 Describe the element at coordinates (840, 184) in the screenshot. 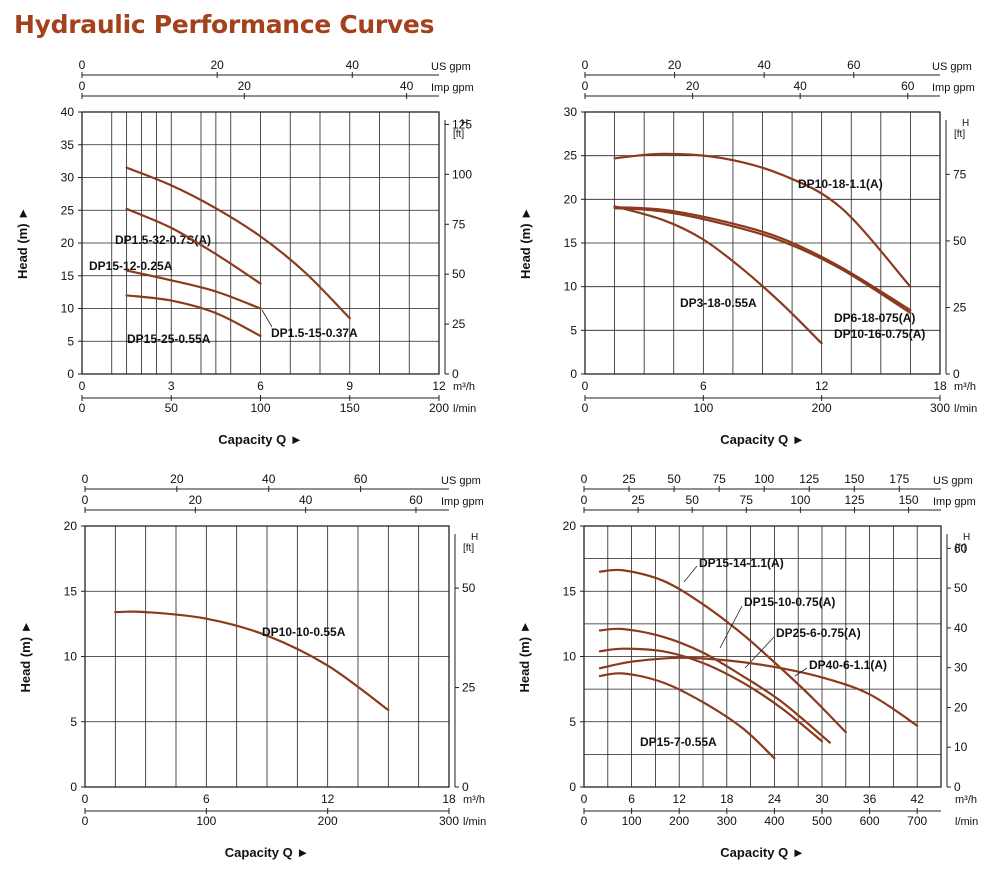

I see `series-label: DP10-18-1.1(A)` at that location.